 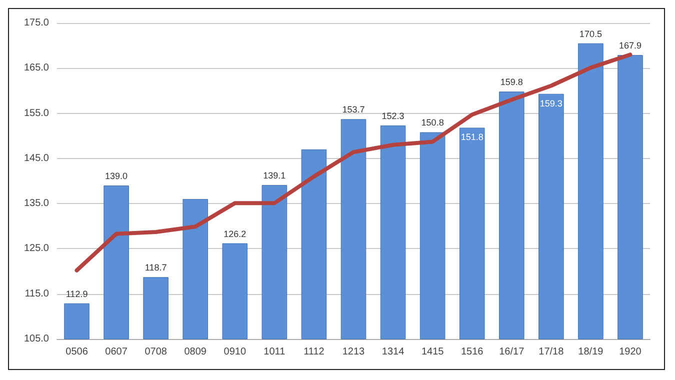 What do you see at coordinates (37, 23) in the screenshot?
I see `y-tick-label: 175.0` at bounding box center [37, 23].